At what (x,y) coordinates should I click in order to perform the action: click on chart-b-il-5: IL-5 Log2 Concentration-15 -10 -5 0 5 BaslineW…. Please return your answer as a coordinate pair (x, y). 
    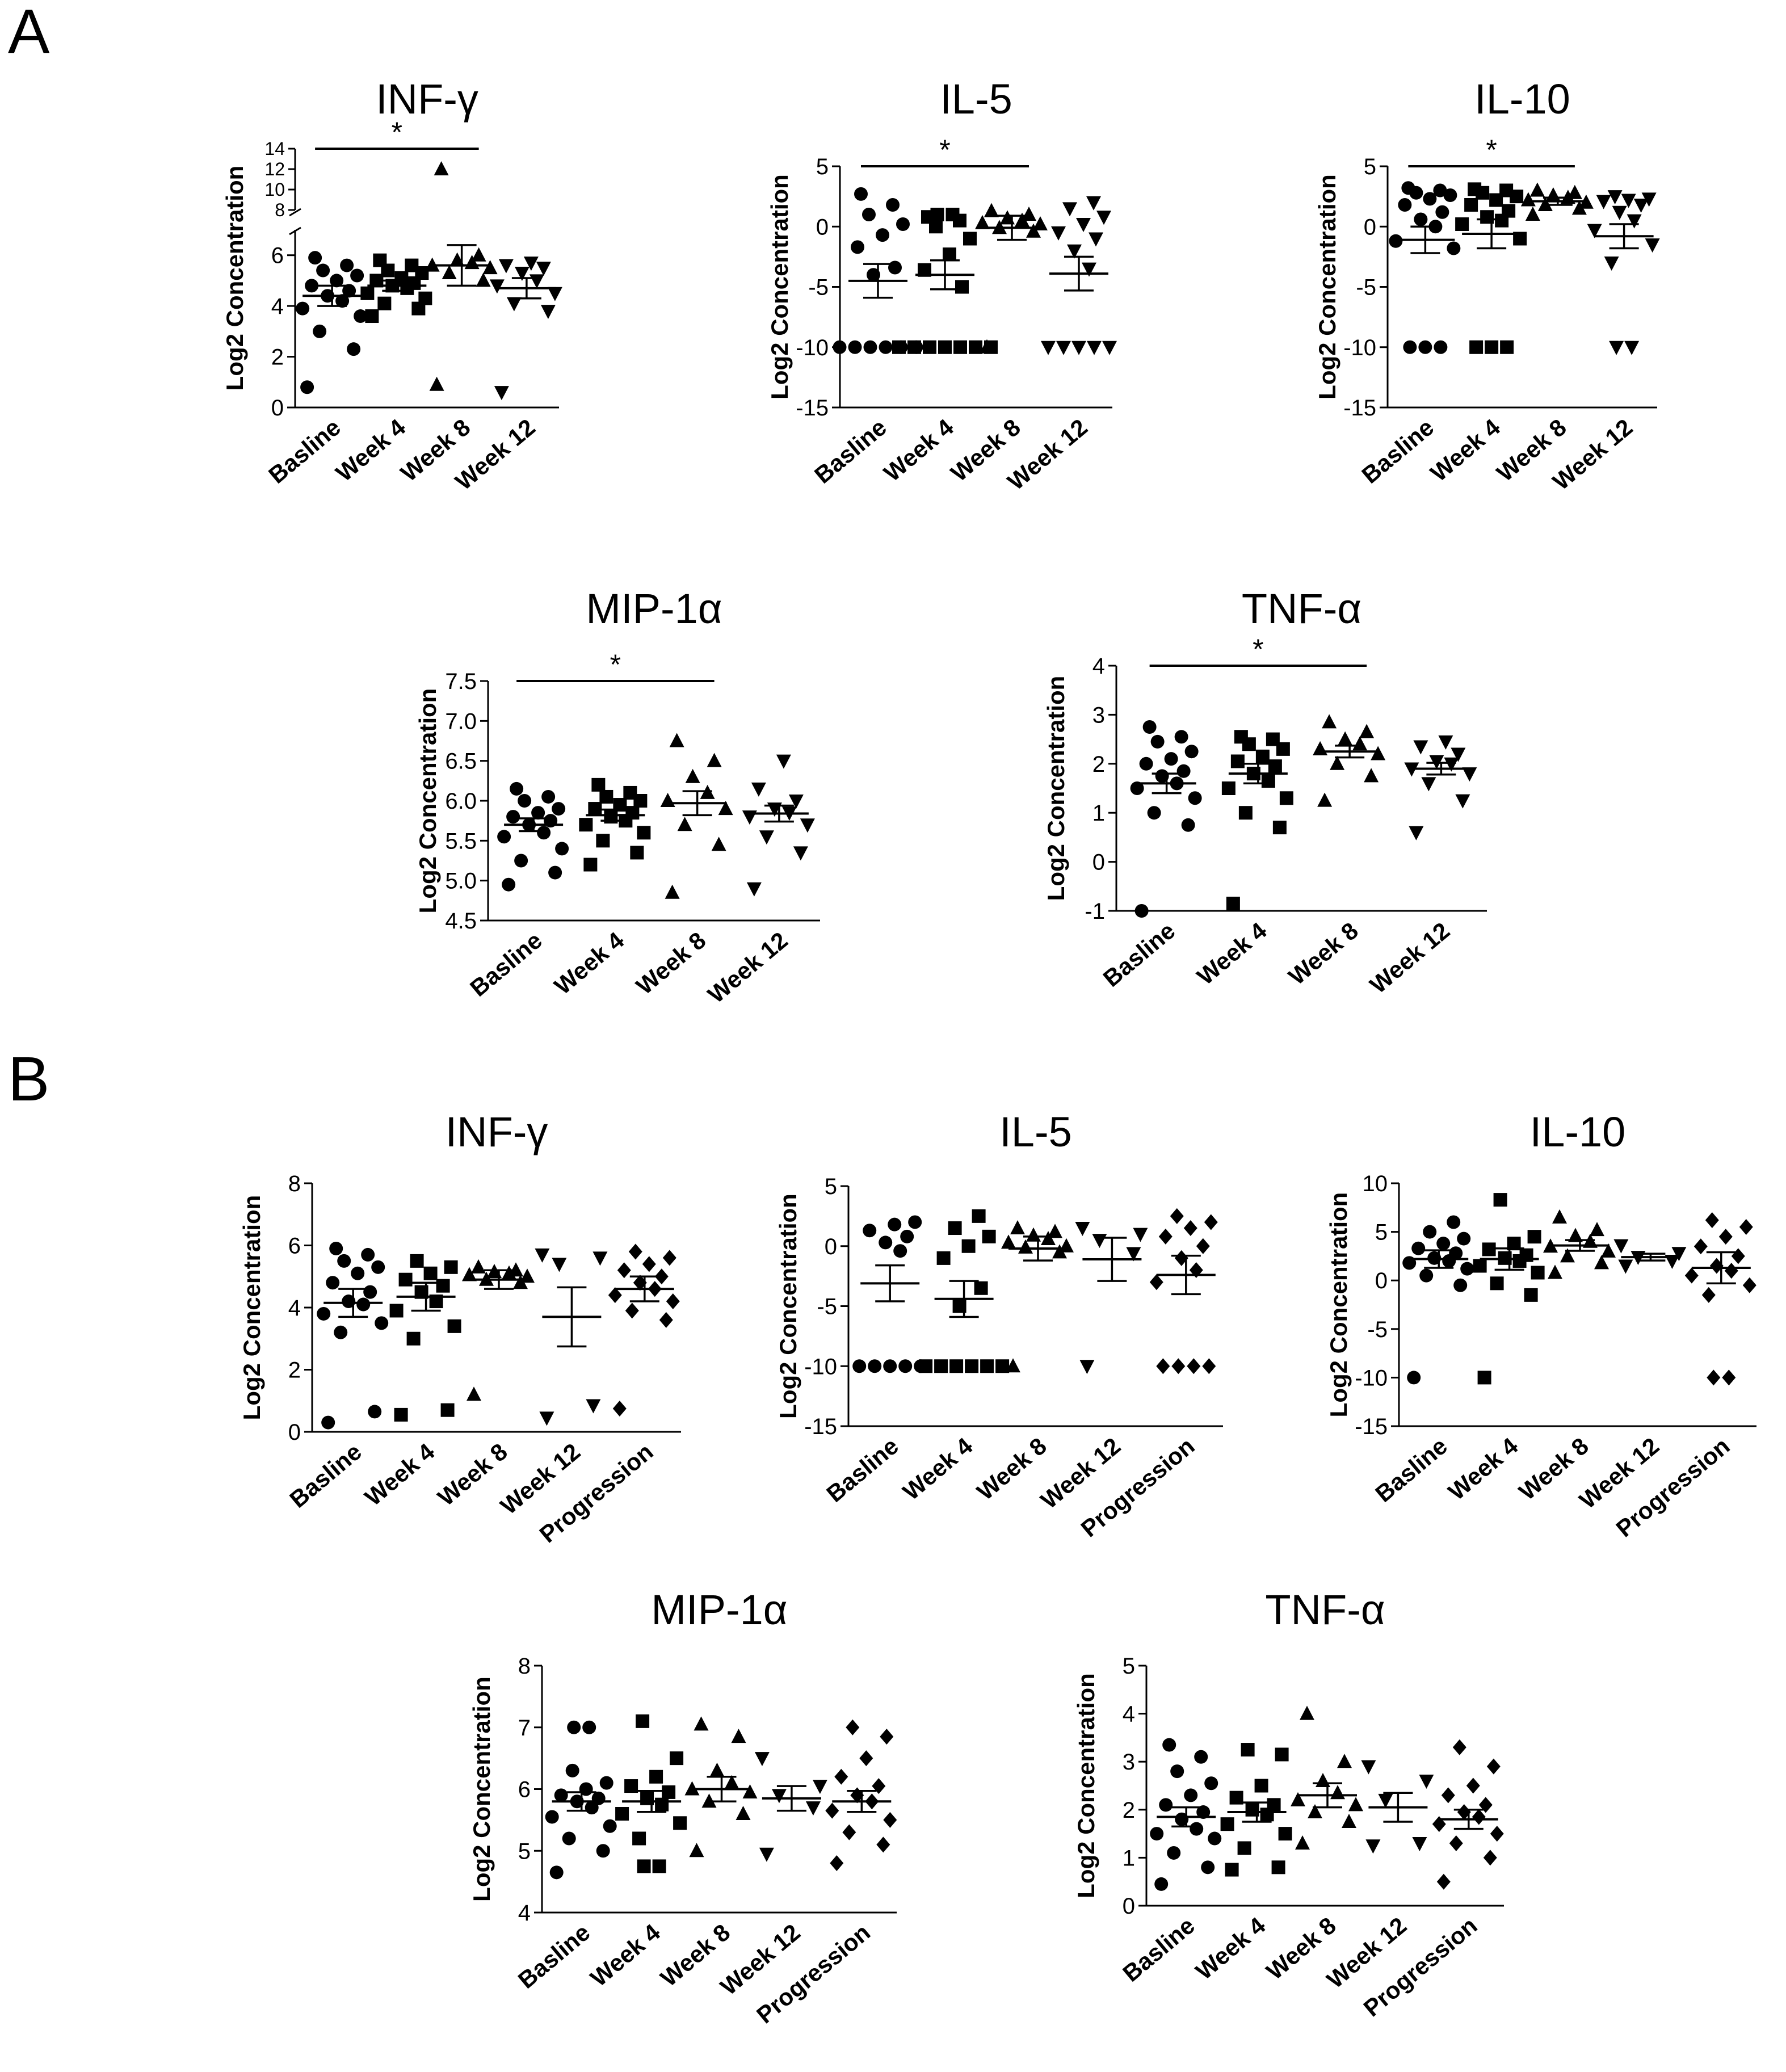
    Looking at the image, I should click on (999, 1325).